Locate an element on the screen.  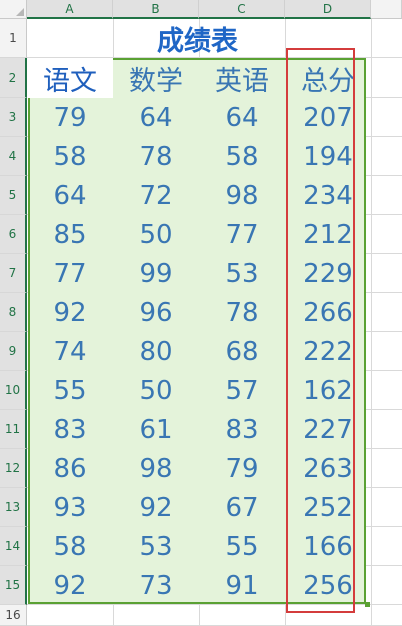
total-cell: 212 is located at coordinates (328, 234).